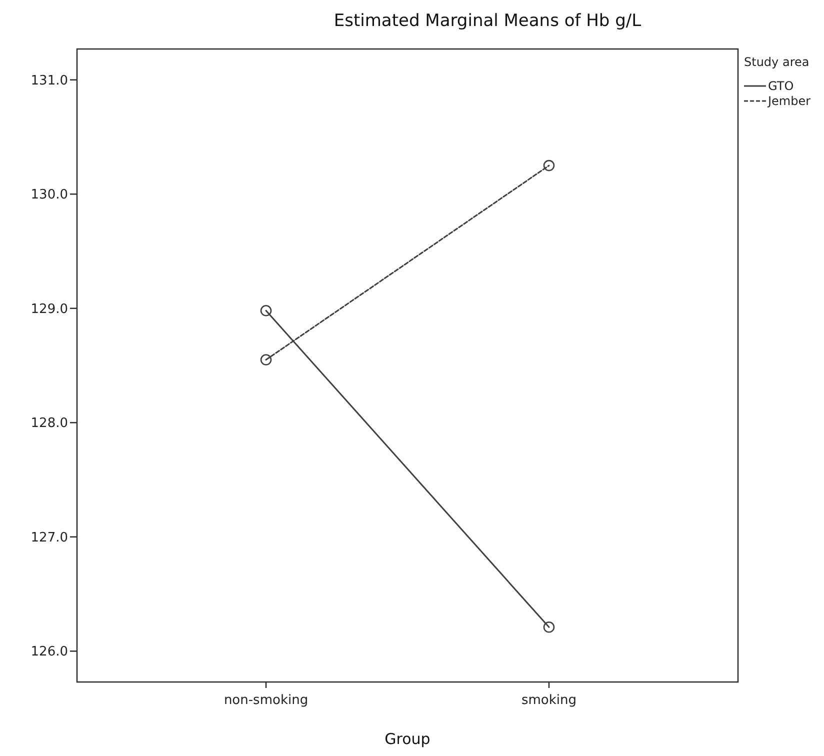 The image size is (824, 756). Describe the element at coordinates (49, 652) in the screenshot. I see `y-tick-label: 126.0` at that location.